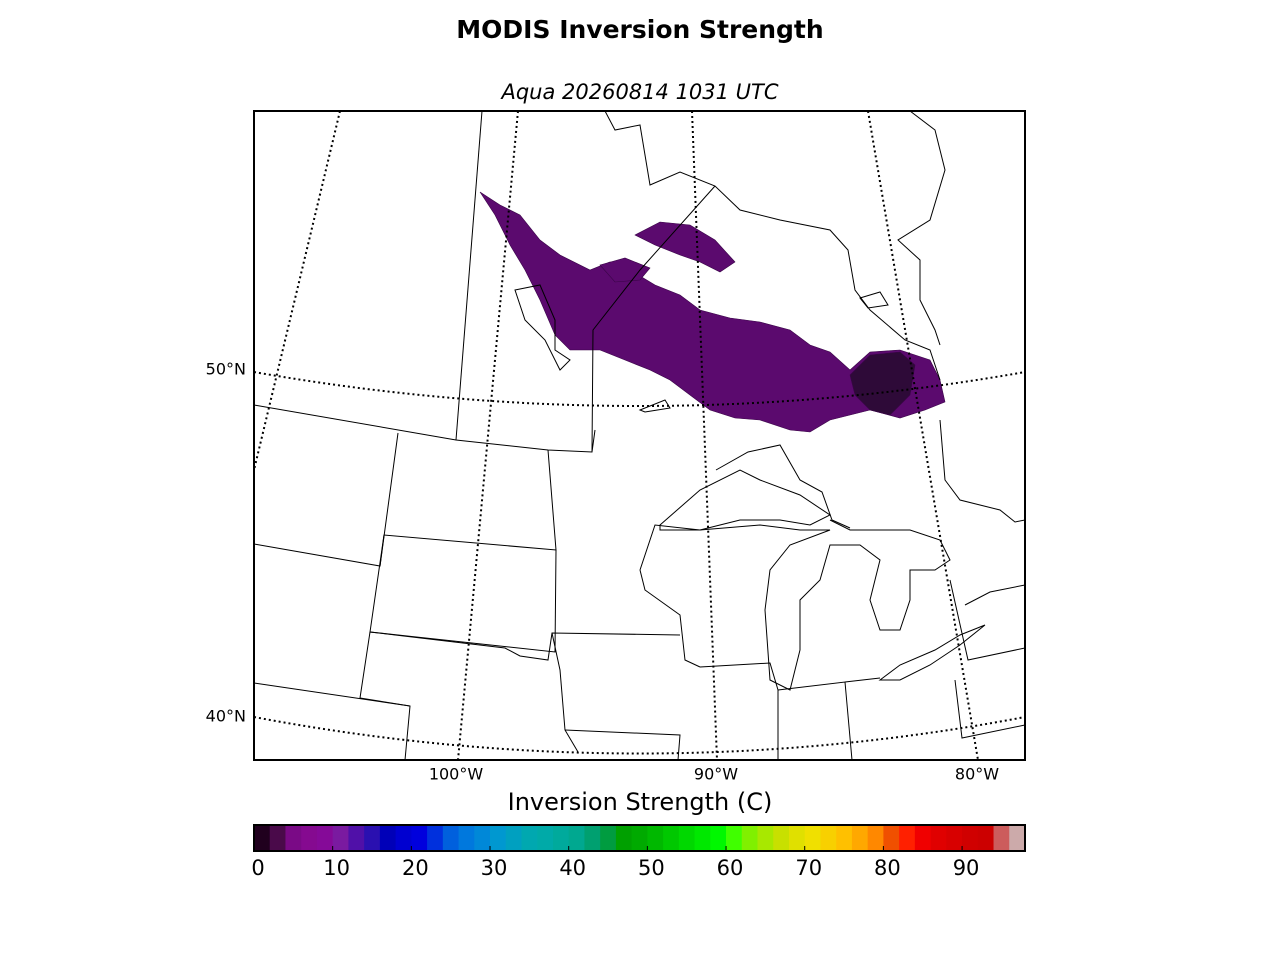 Image resolution: width=1280 pixels, height=960 pixels. I want to click on colorbar-label: Inversion Strength (C), so click(640, 802).